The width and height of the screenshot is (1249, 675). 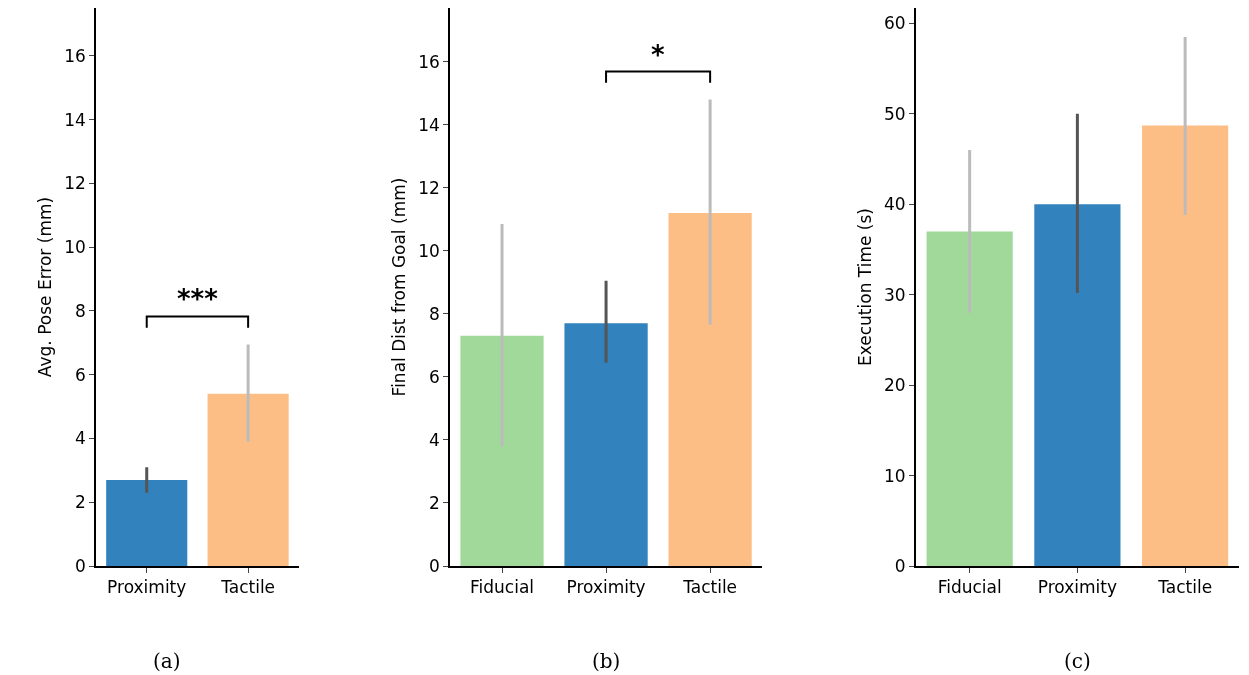 What do you see at coordinates (894, 385) in the screenshot?
I see `y-tick-label: 20` at bounding box center [894, 385].